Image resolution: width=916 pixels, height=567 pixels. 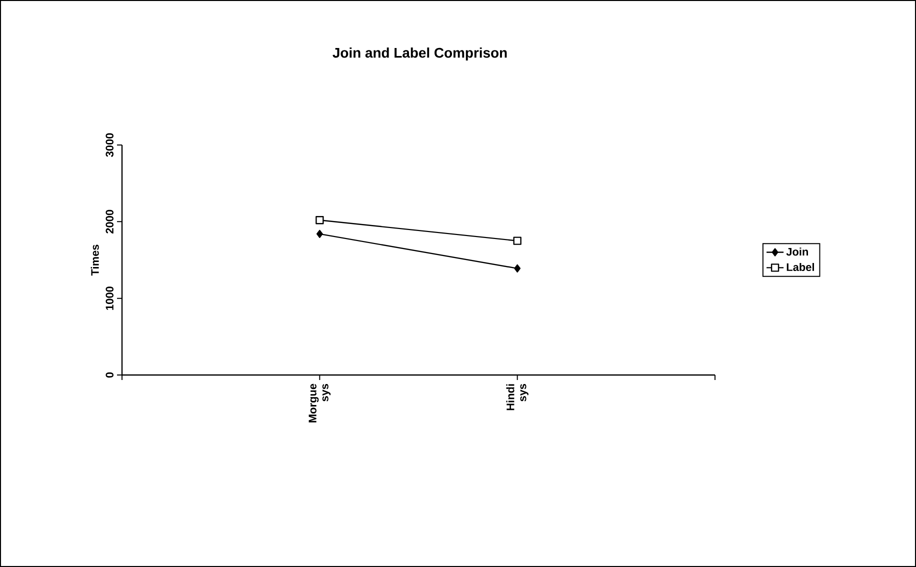 What do you see at coordinates (110, 375) in the screenshot?
I see `y-tick-label: 0` at bounding box center [110, 375].